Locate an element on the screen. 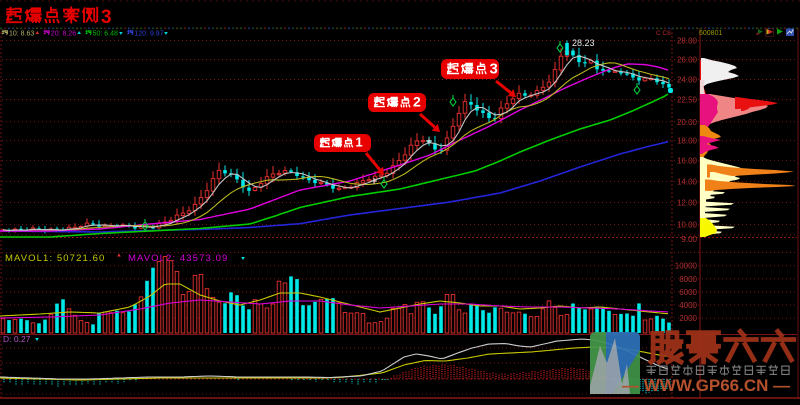  svg-text: 10.00 is located at coordinates (687, 225).